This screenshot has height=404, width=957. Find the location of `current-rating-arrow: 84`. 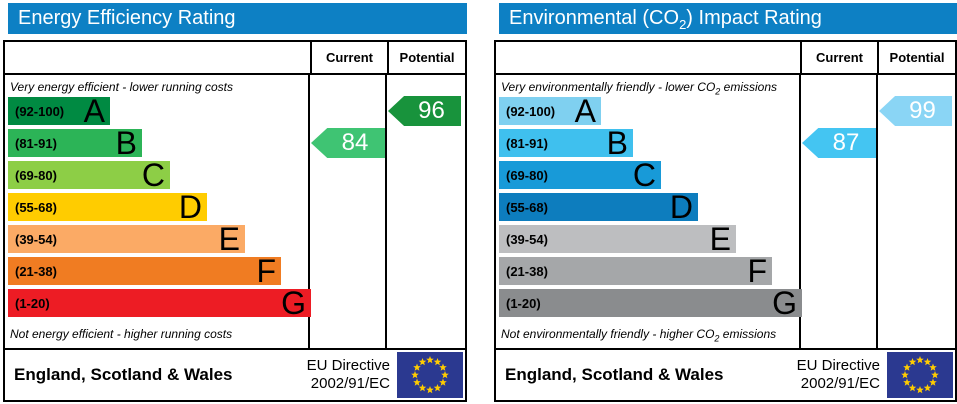

current-rating-arrow: 84 is located at coordinates (348, 143).